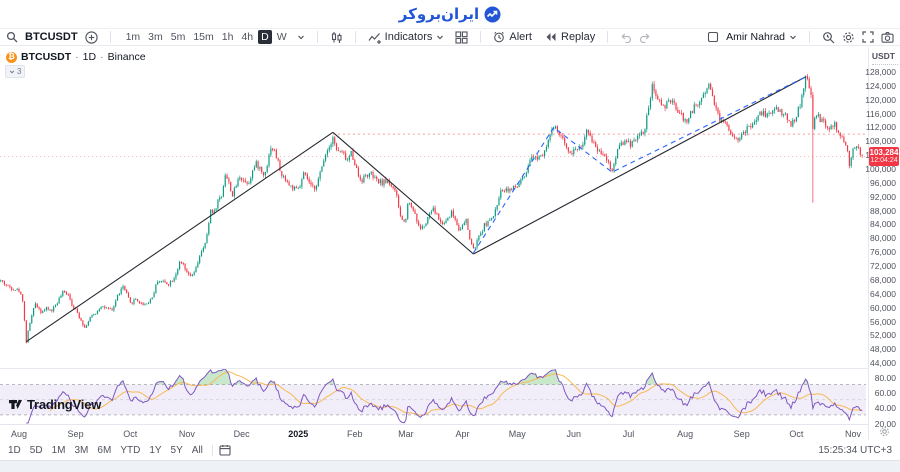 This screenshot has width=900, height=472. Describe the element at coordinates (281, 37) in the screenshot. I see `timeframe-button-w: W` at that location.